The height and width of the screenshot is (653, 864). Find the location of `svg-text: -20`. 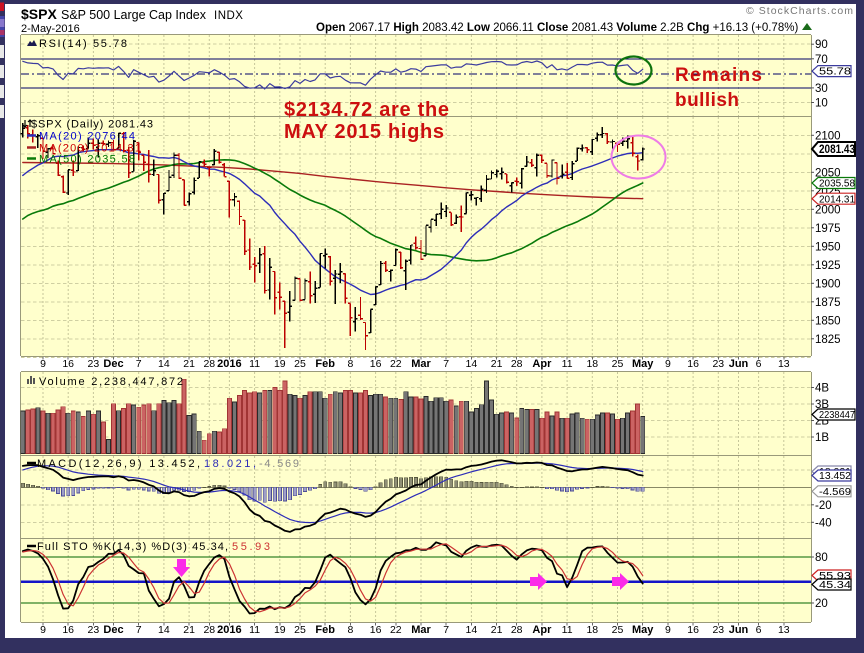

svg-text: -20 is located at coordinates (823, 506).